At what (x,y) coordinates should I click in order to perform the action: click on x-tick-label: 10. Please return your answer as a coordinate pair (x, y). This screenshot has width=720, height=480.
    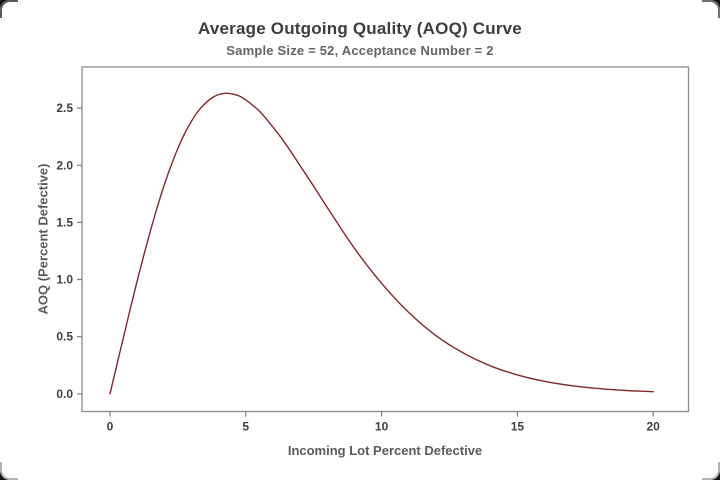
    Looking at the image, I should click on (382, 427).